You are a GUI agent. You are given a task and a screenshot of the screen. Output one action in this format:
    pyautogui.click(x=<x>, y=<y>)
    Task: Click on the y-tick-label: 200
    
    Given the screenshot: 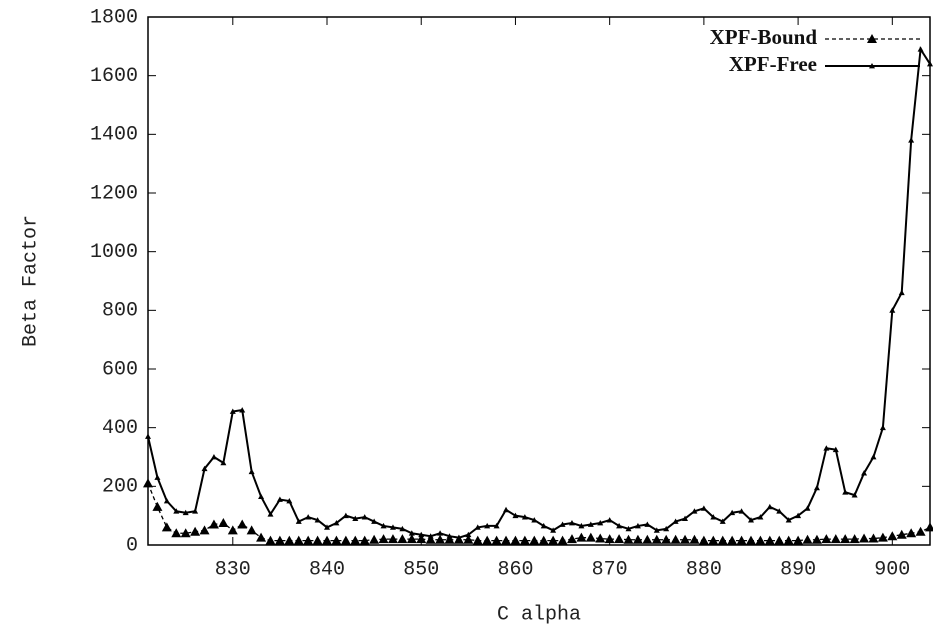 What is the action you would take?
    pyautogui.click(x=120, y=487)
    